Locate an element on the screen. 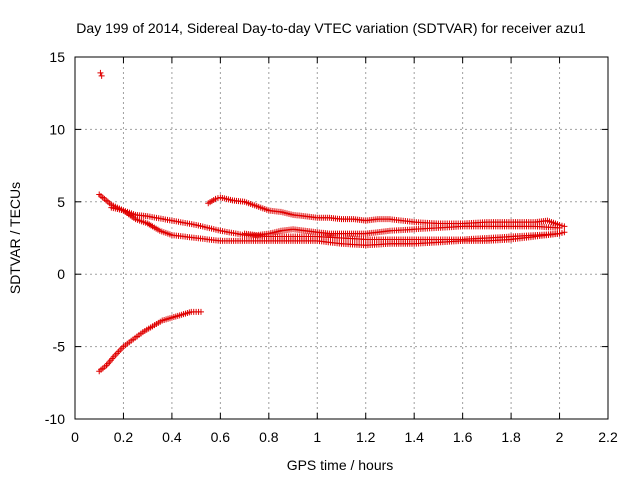 The height and width of the screenshot is (480, 640). y-tick-label: 0 is located at coordinates (61, 274).